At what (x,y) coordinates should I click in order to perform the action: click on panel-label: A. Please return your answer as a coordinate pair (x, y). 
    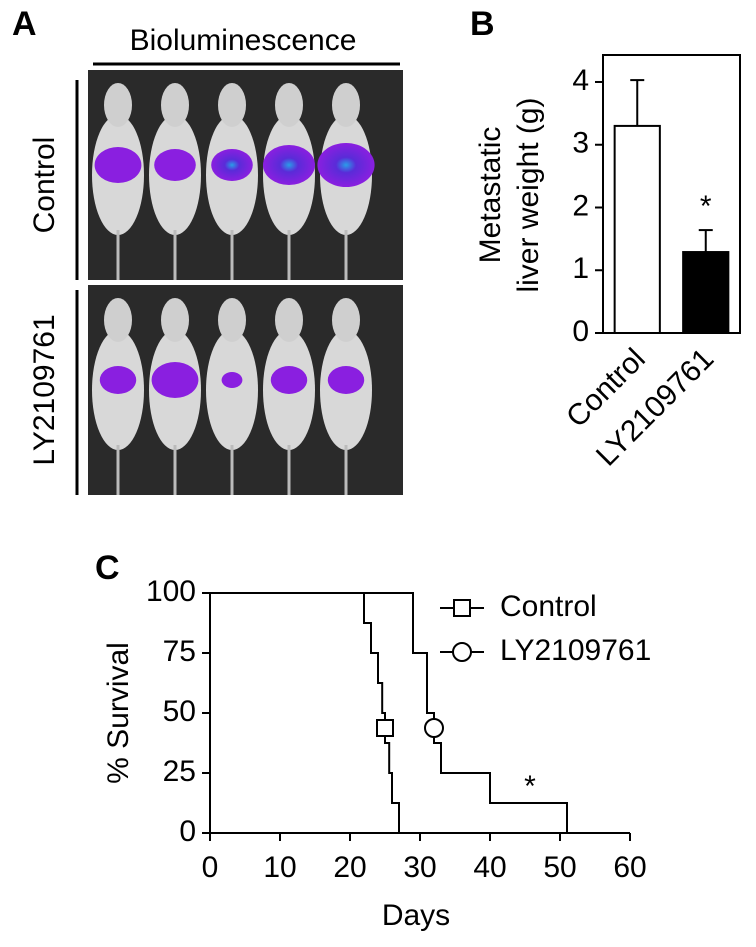
    Looking at the image, I should click on (24, 24).